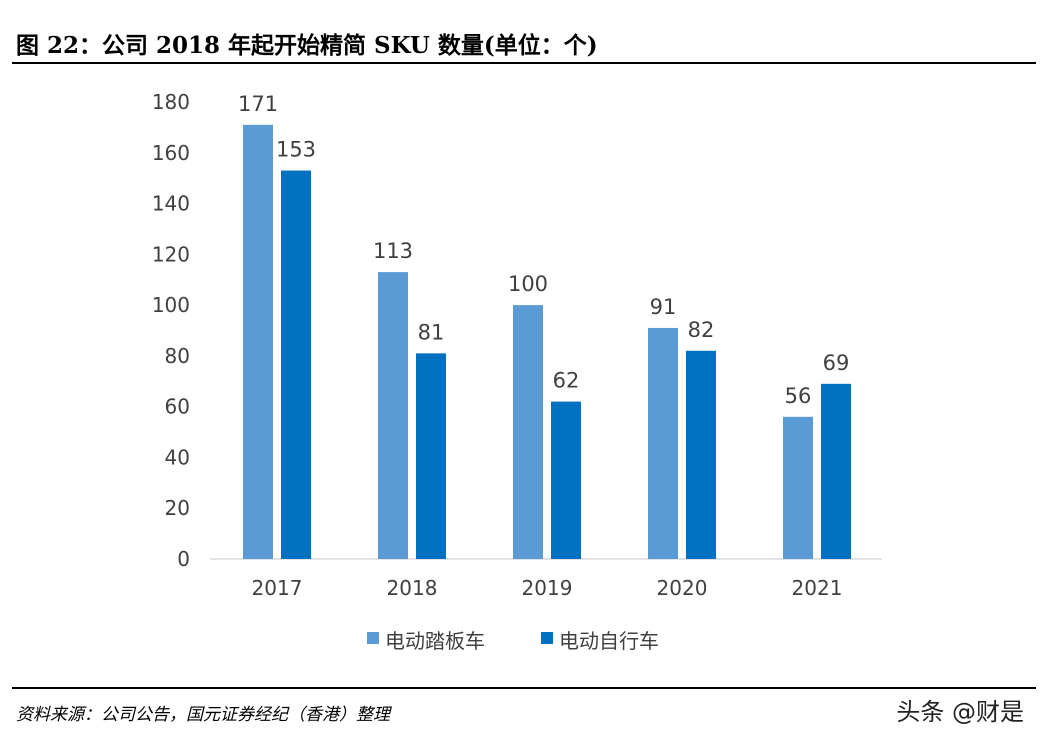 This screenshot has width=1044, height=743. Describe the element at coordinates (171, 102) in the screenshot. I see `y-tick-label: 180` at that location.